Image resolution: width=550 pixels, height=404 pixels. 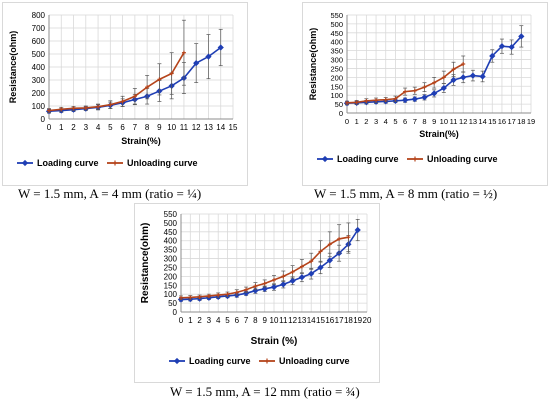 I want to click on x-tick-label: 11, so click(x=283, y=320).